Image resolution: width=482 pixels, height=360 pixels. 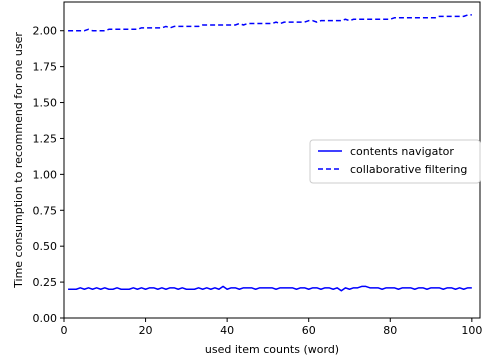 I want to click on y-axis-ticks: 0.00 0.25 0.50 0.75 1.00 1.25 1.50 1.75 2.00, so click(x=48, y=175).